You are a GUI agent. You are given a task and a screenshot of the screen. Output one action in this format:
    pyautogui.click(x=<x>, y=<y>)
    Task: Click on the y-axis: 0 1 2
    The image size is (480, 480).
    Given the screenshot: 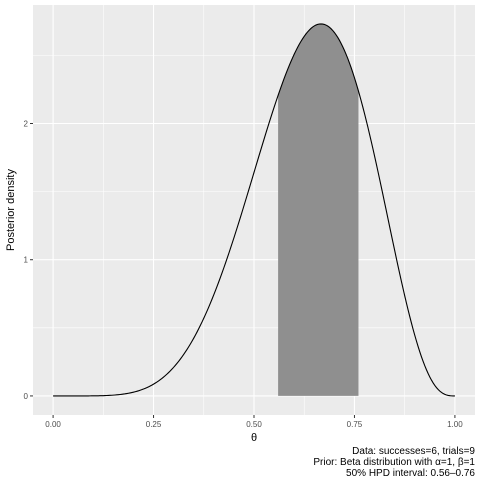 What is the action you would take?
    pyautogui.click(x=28, y=260)
    